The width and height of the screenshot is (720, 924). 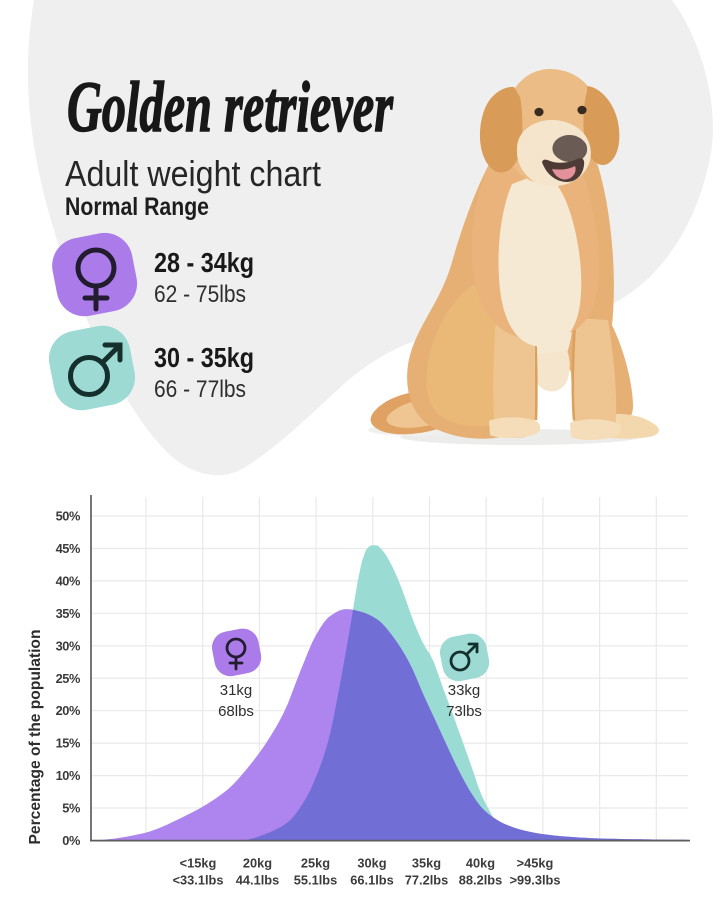 I want to click on svg-text: 5%, so click(x=71, y=808).